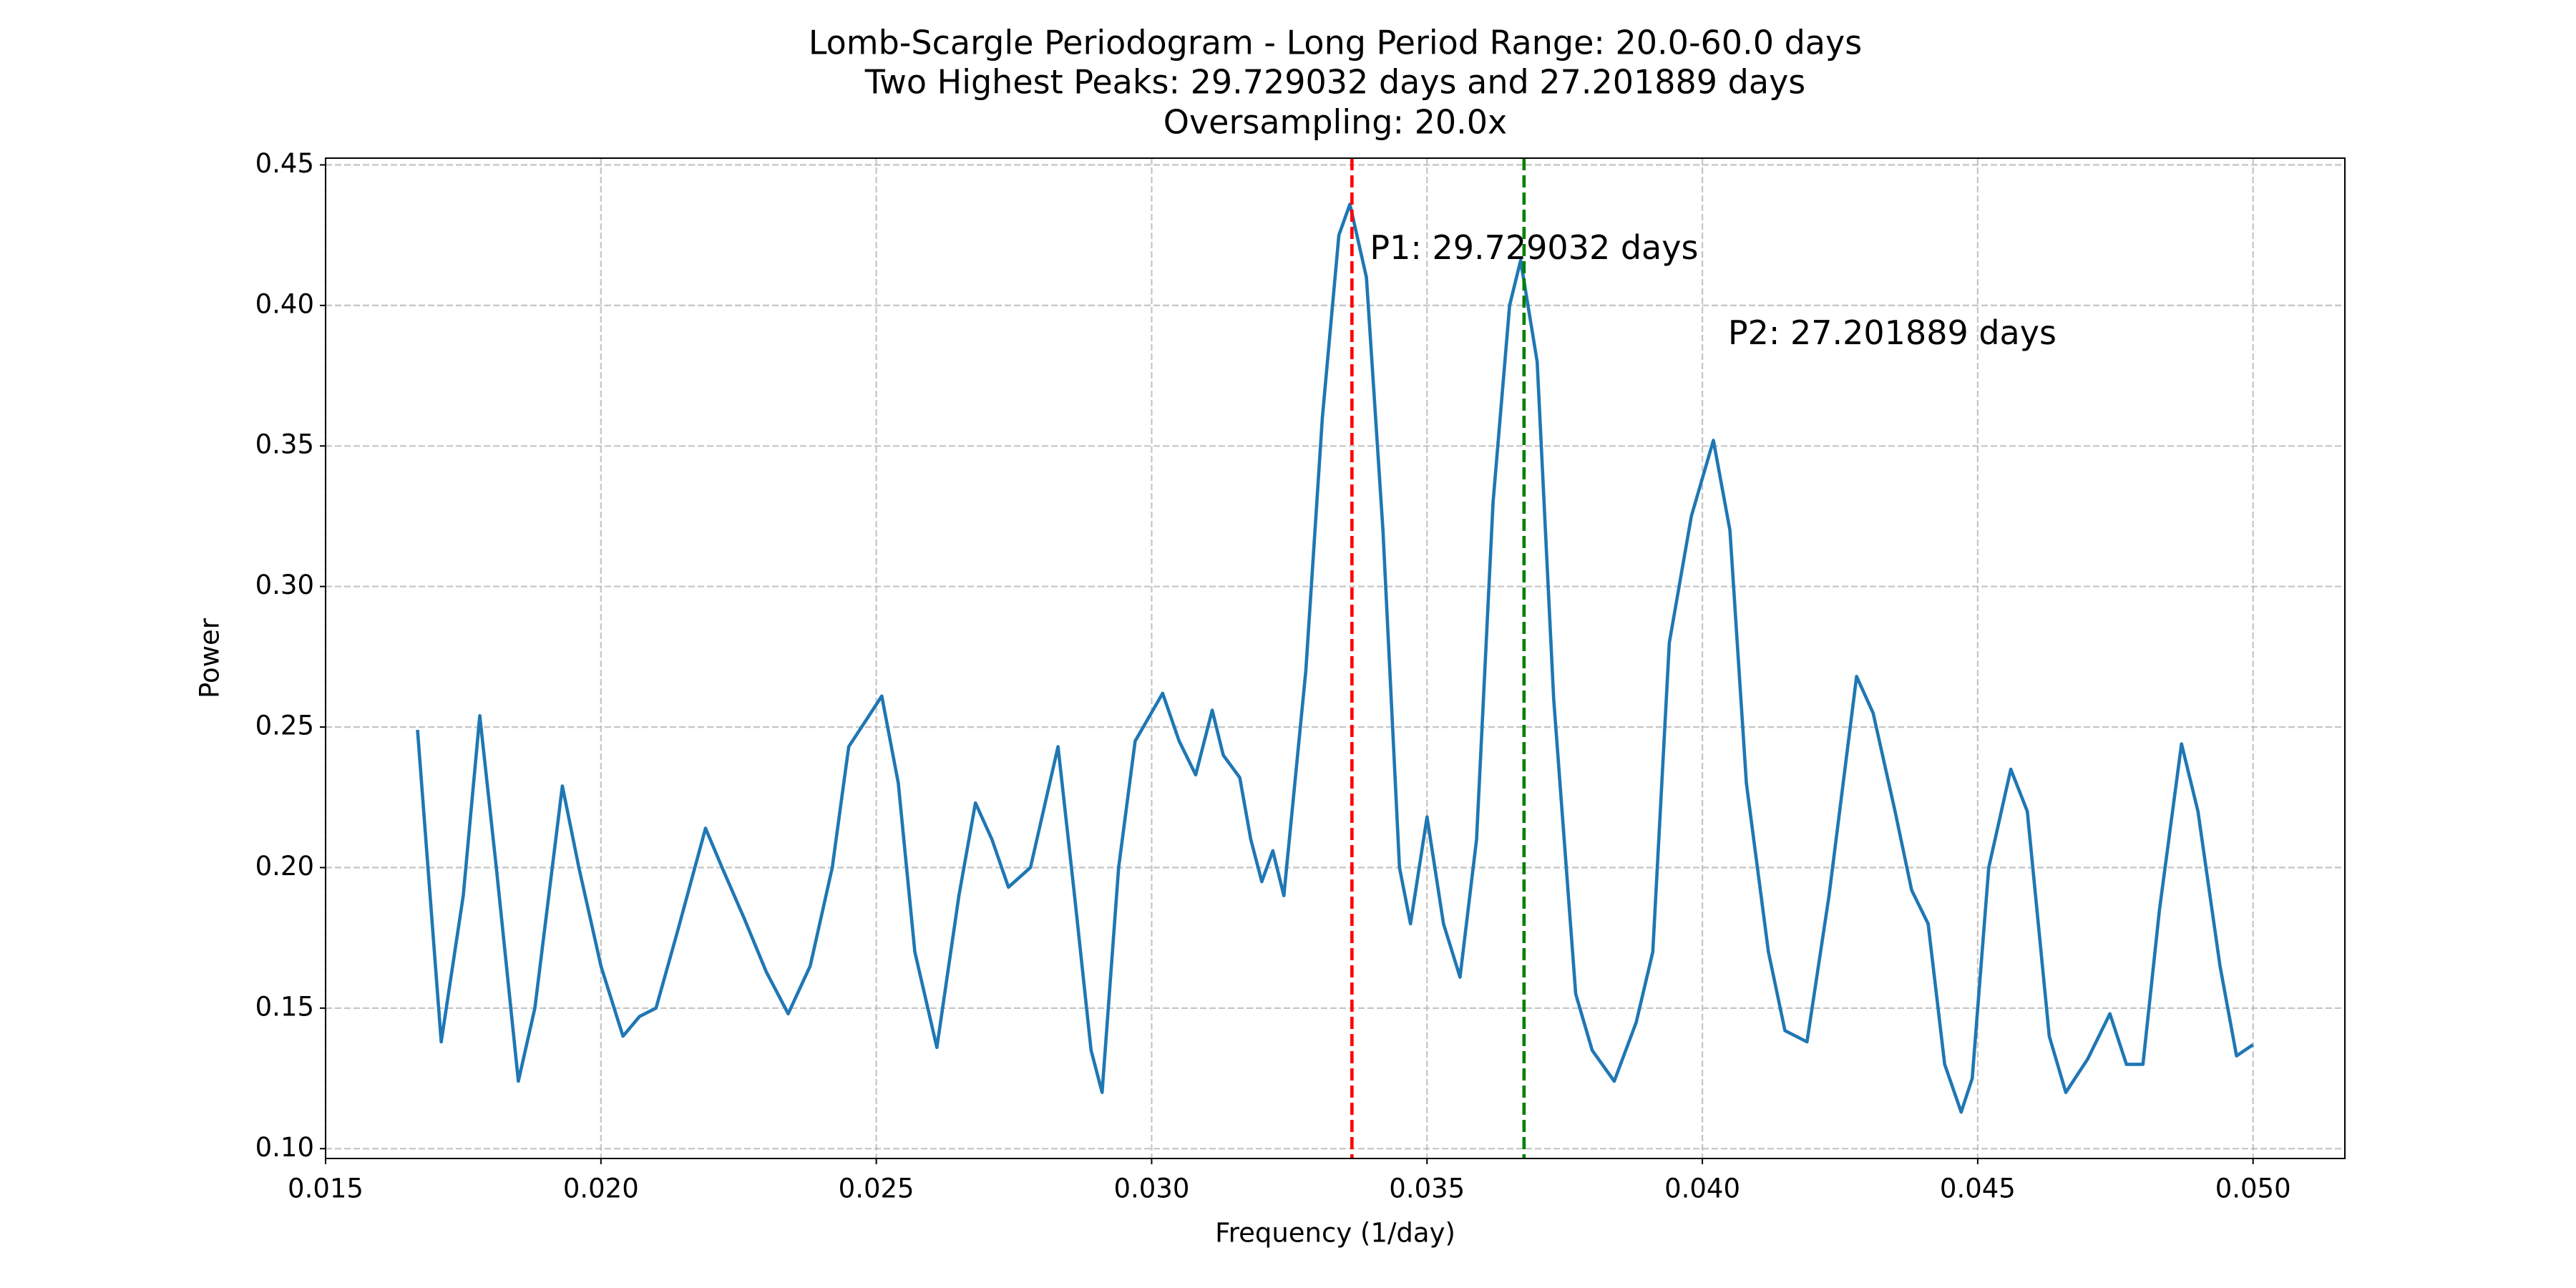 This screenshot has height=1288, width=2576. What do you see at coordinates (601, 1189) in the screenshot?
I see `x-tick-label: 0.020` at bounding box center [601, 1189].